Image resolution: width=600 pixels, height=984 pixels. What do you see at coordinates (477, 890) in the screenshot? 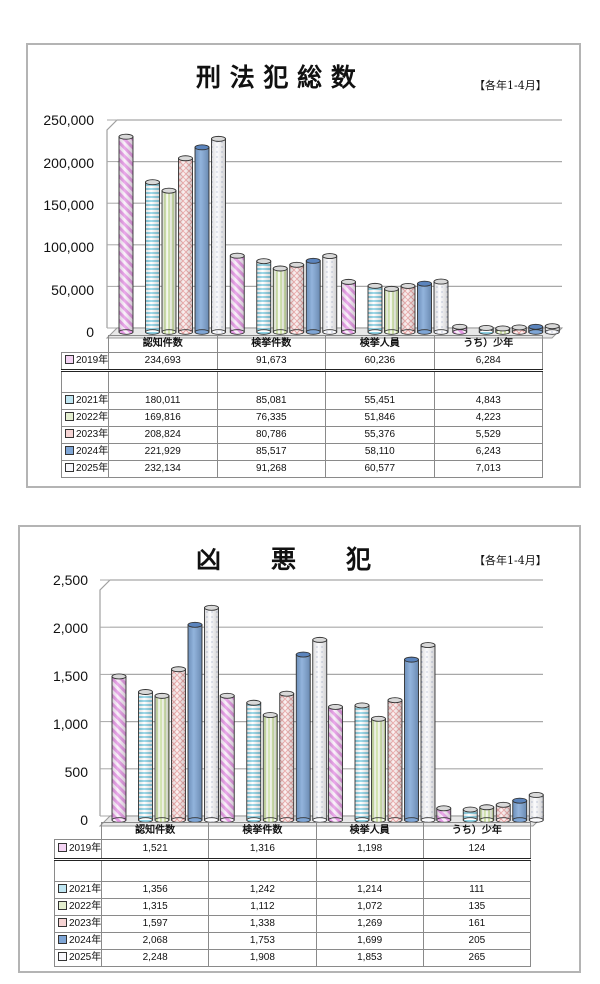
I see `cell: 111` at bounding box center [477, 890].